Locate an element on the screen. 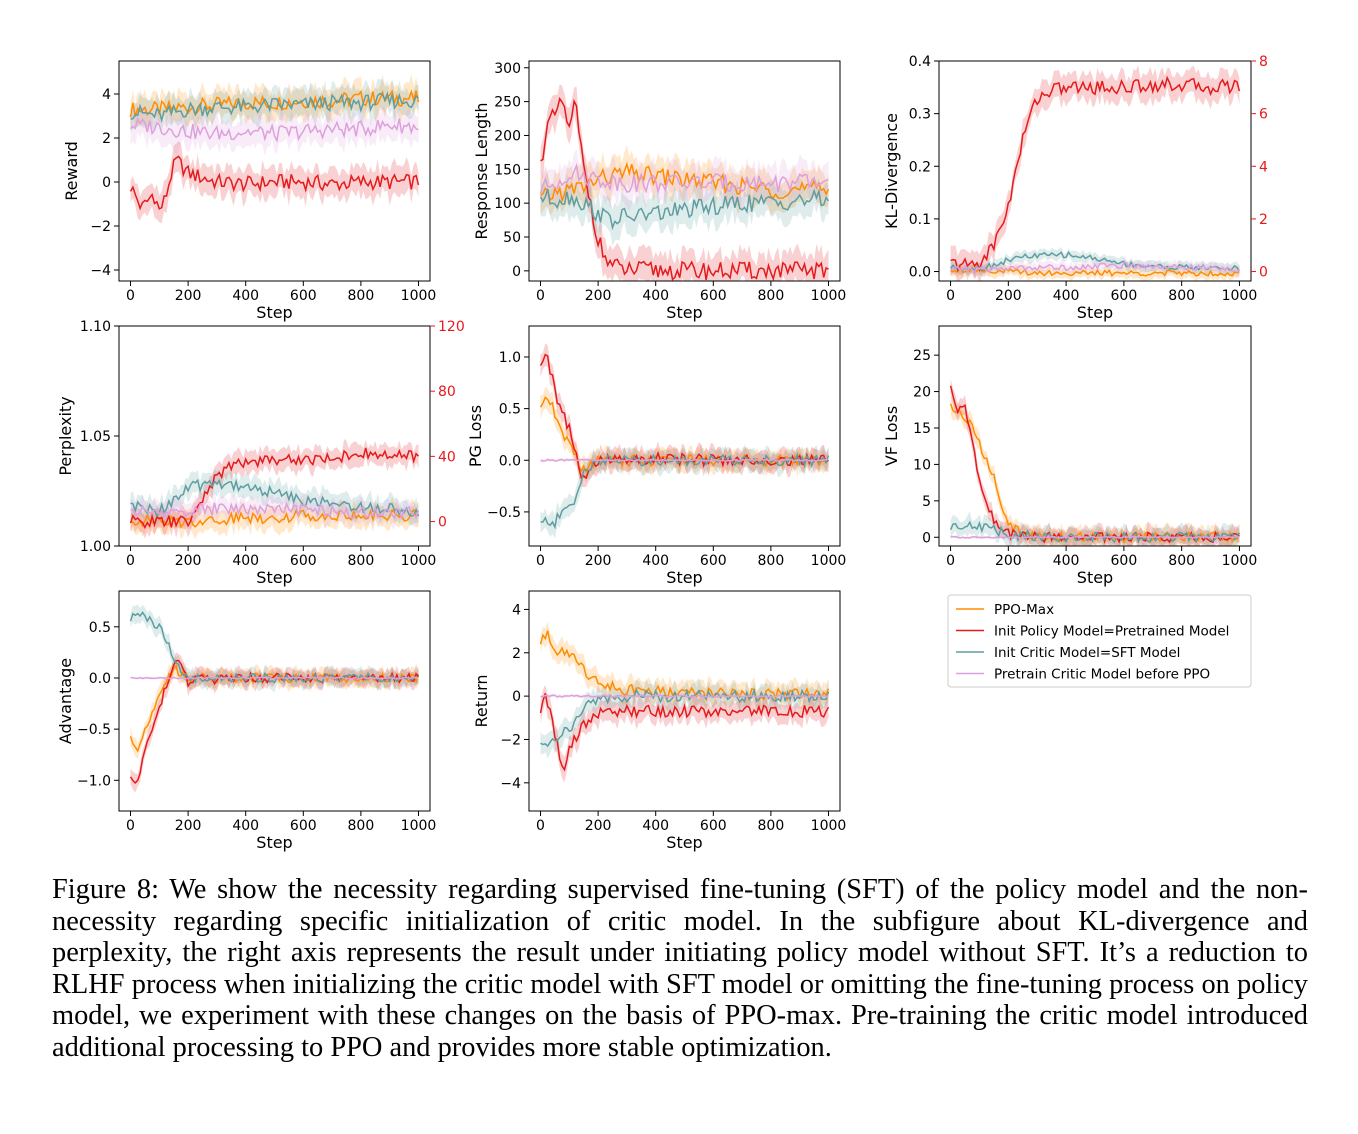  series-line-ppo_max is located at coordinates (274, 103).